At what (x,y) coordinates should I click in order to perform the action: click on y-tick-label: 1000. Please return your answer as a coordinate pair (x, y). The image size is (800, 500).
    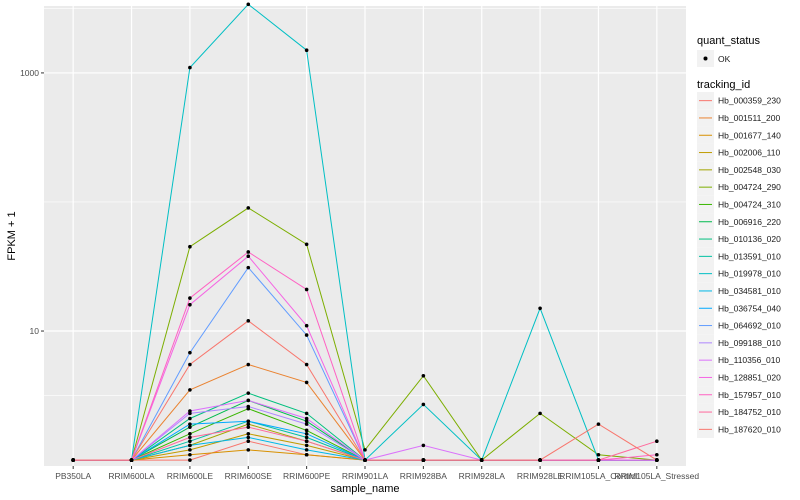
    Looking at the image, I should click on (29, 73).